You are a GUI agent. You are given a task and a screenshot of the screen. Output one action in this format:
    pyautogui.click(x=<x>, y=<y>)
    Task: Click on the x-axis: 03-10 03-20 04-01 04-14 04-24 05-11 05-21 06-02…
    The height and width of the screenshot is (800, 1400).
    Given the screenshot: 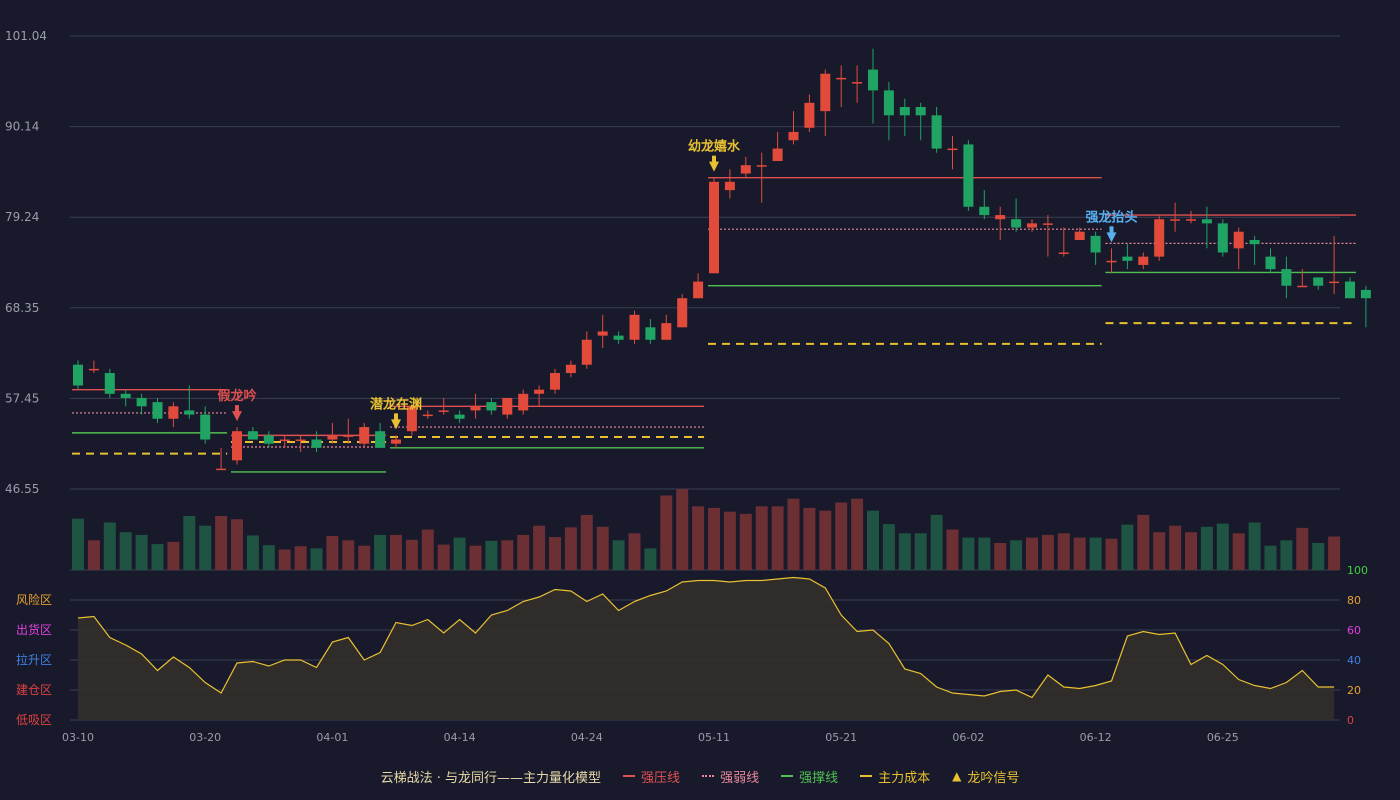 What is the action you would take?
    pyautogui.click(x=650, y=737)
    